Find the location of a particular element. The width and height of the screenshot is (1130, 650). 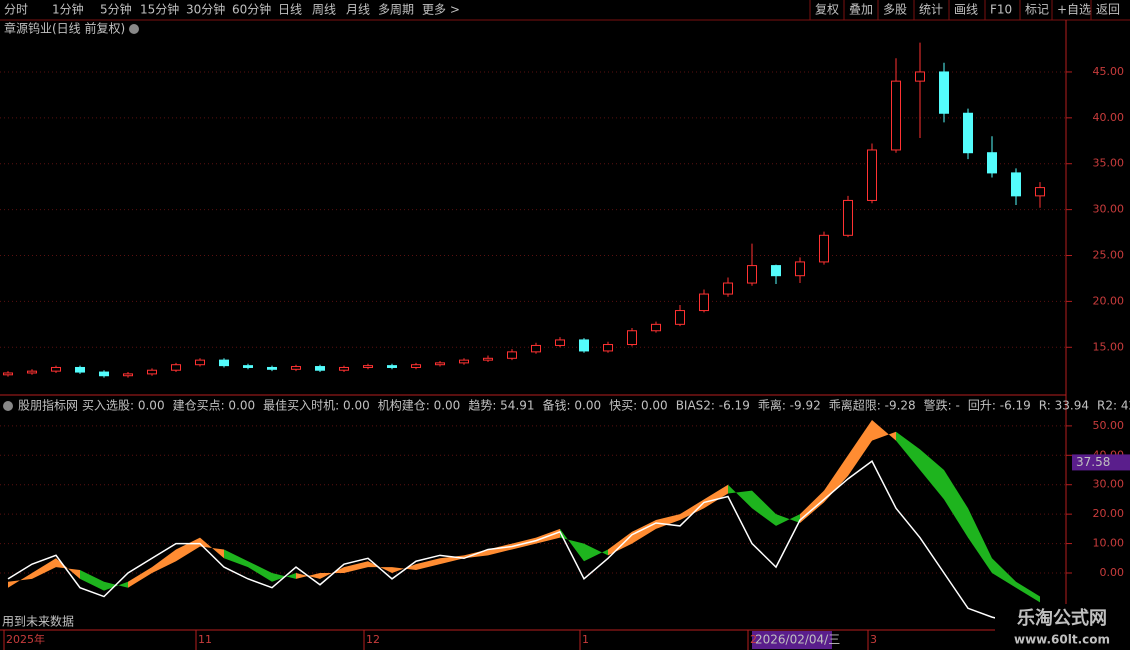

toolbar-button: 返回 is located at coordinates (1108, 10).